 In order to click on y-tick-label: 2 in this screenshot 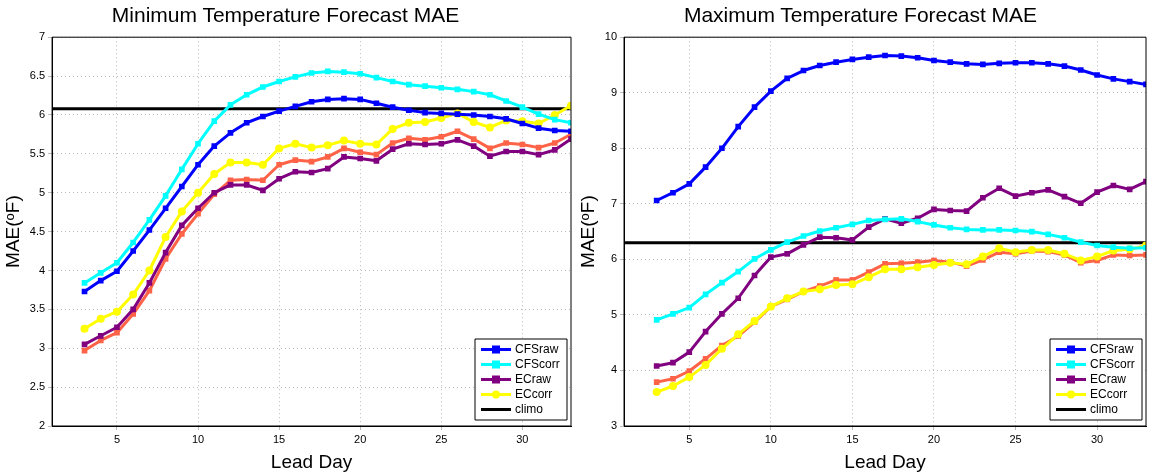, I will do `click(42, 425)`.